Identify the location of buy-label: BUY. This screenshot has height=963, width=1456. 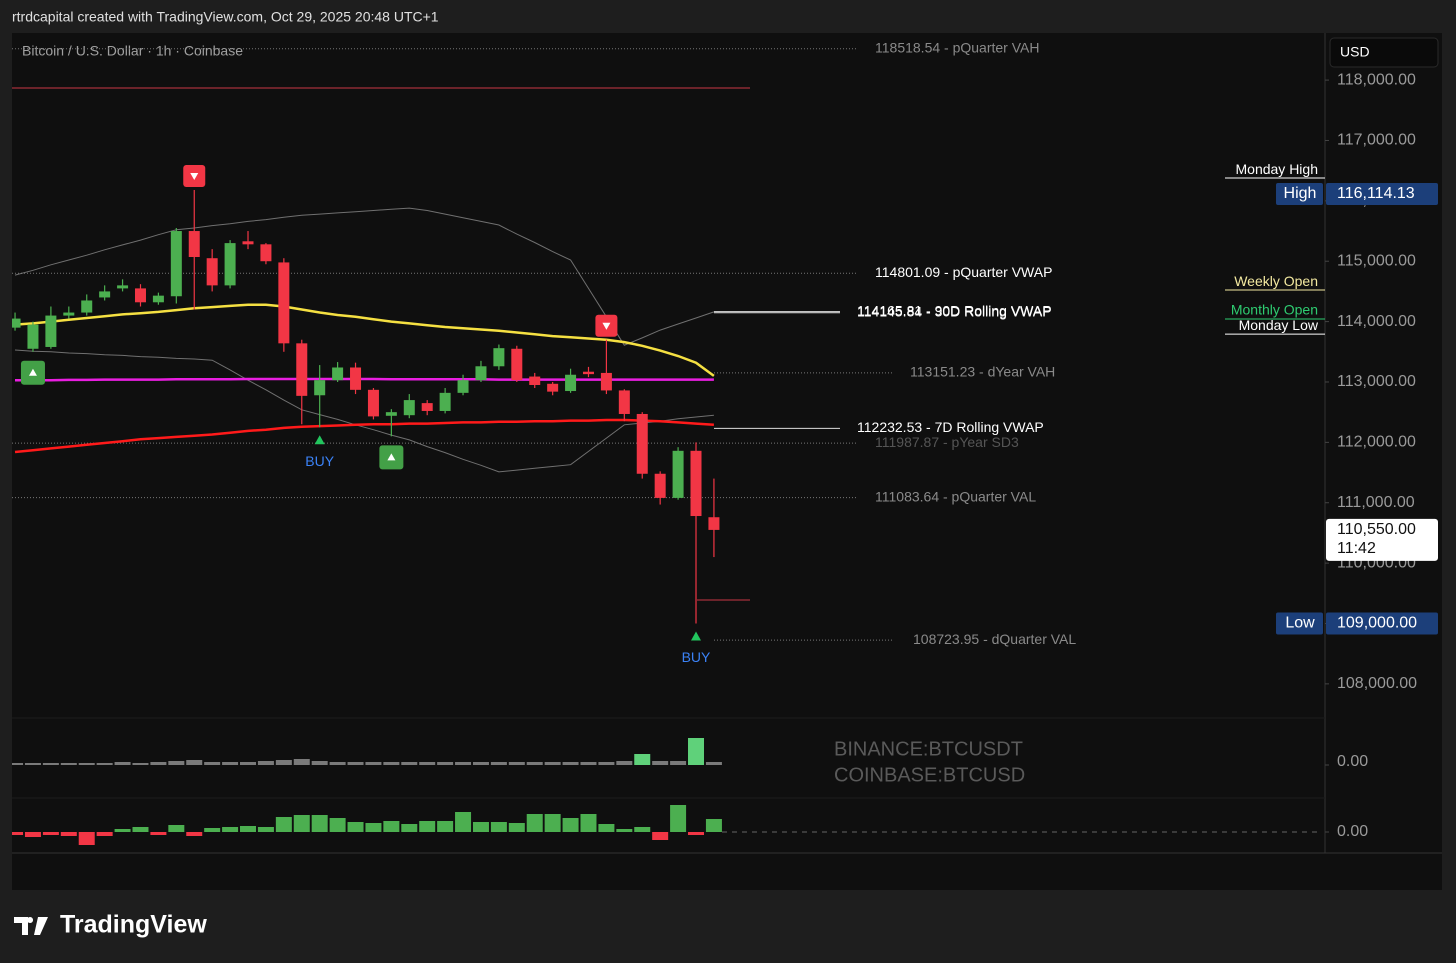
(696, 657).